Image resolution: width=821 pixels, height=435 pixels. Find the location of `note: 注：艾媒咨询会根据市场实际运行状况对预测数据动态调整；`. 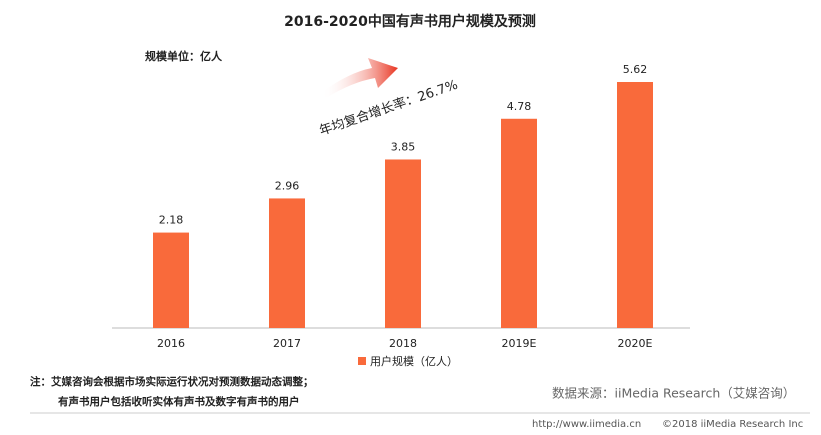

note: 注：艾媒咨询会根据市场实际运行状况对预测数据动态调整； is located at coordinates (172, 381).